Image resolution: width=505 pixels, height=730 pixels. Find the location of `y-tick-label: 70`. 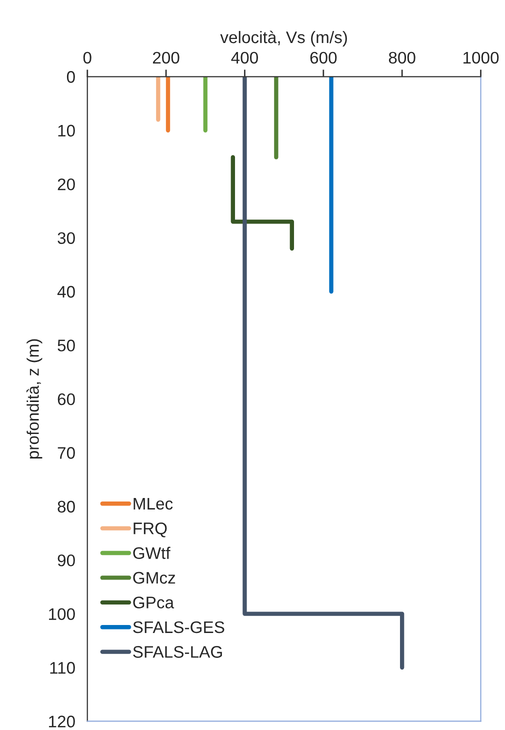

y-tick-label: 70 is located at coordinates (66, 453).